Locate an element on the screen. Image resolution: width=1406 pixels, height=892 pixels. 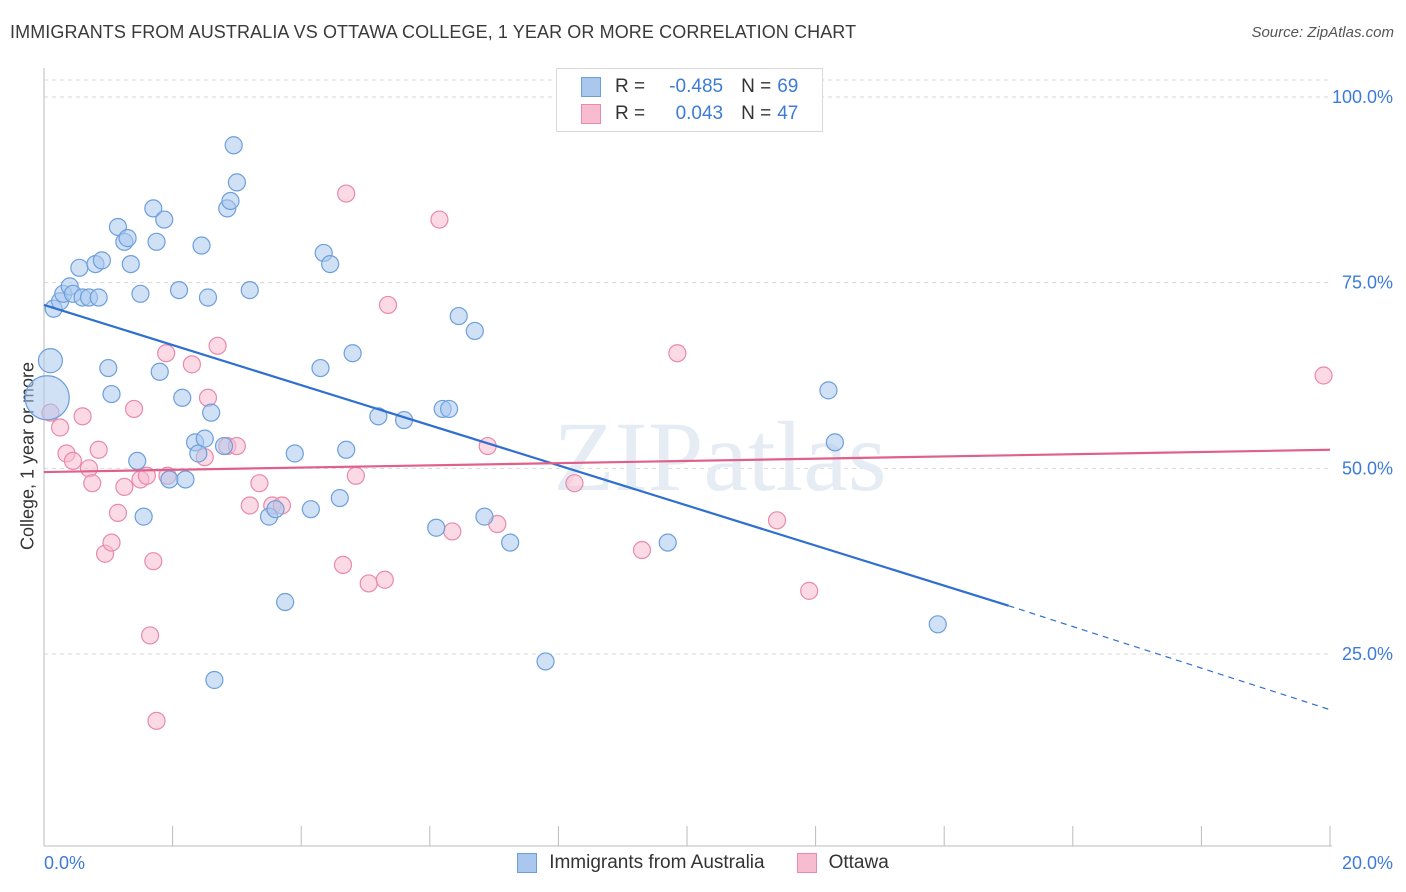
y-tick-label: 100.0% is located at coordinates (1362, 97).